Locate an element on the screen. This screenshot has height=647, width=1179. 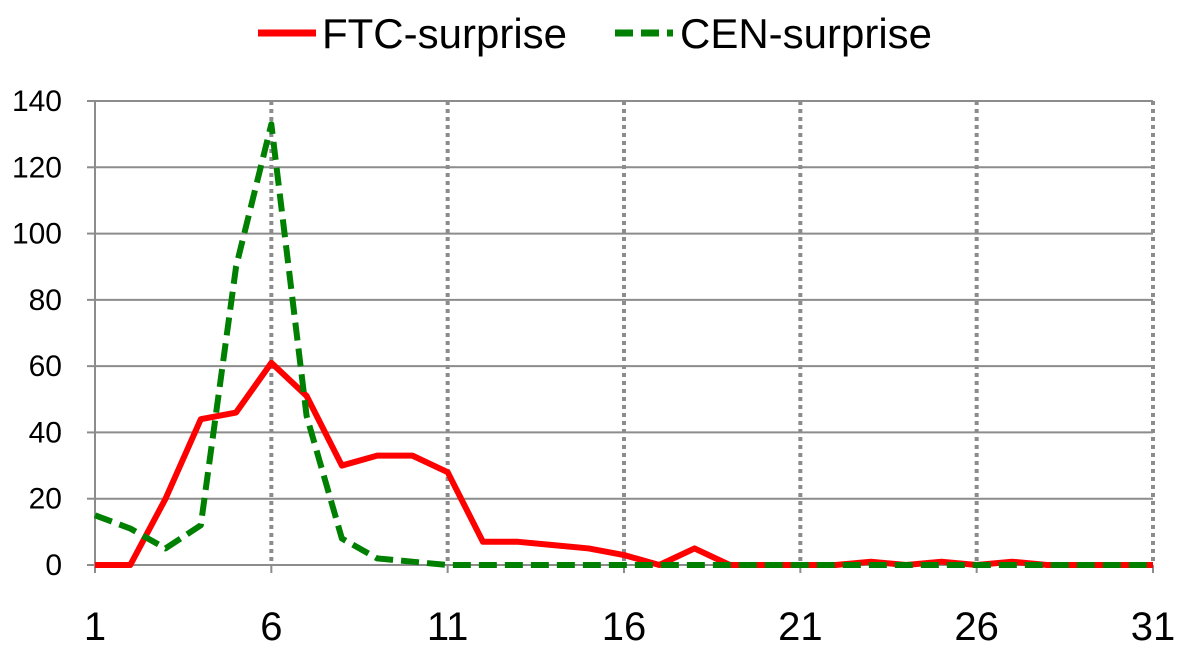
x-tick-label: 16 is located at coordinates (624, 626).